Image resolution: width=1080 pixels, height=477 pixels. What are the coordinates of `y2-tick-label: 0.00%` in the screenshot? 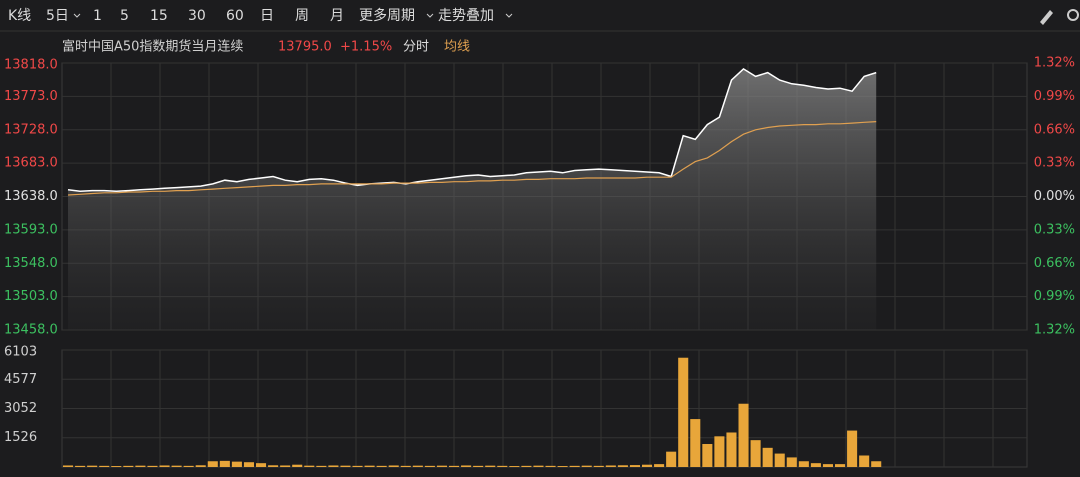 It's located at (1054, 196).